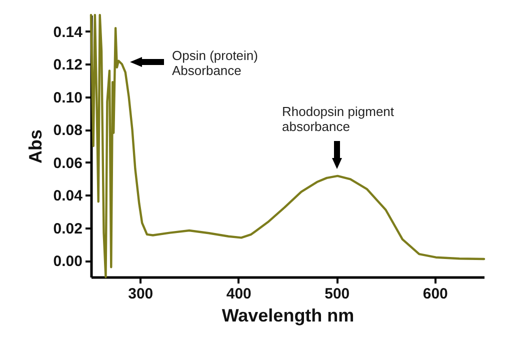 The height and width of the screenshot is (342, 509). What do you see at coordinates (215, 63) in the screenshot?
I see `annotation: Opsin (protein) Absorbance` at bounding box center [215, 63].